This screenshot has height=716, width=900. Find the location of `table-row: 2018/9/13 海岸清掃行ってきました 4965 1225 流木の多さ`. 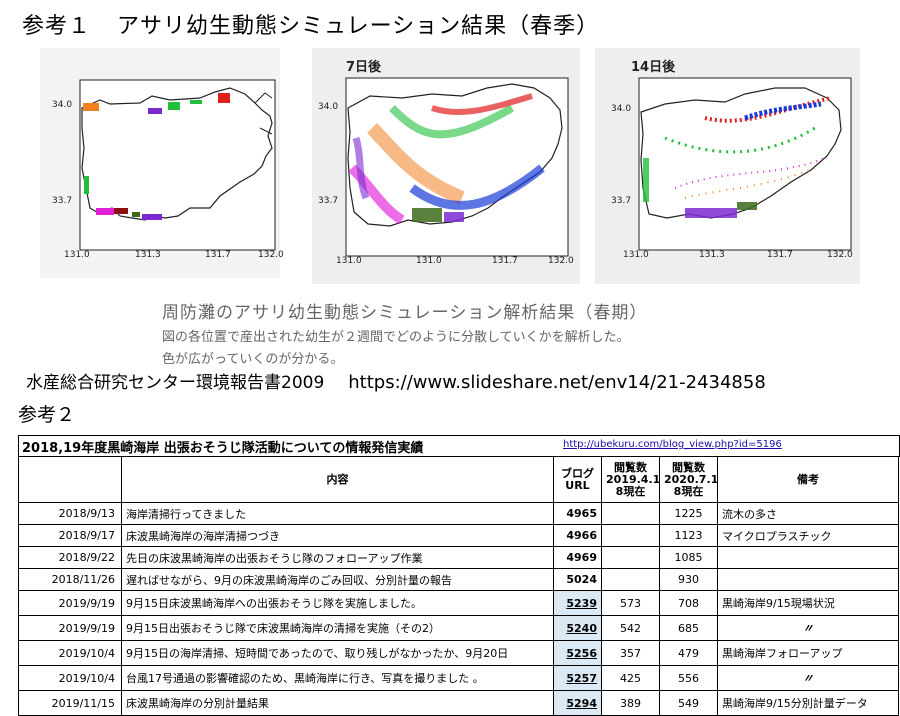

table-row: 2018/9/13 海岸清掃行ってきました 4965 1225 流木の多さ is located at coordinates (458, 513).